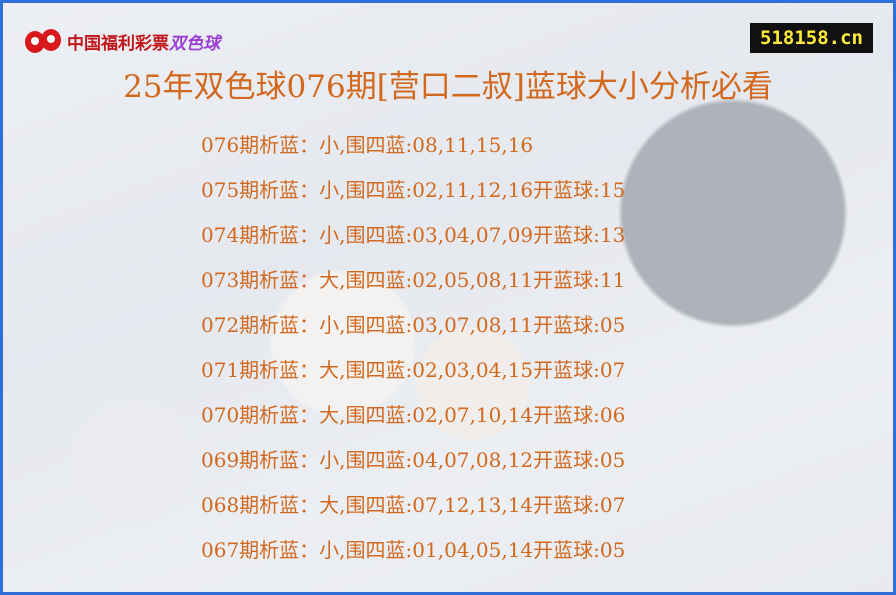 The image size is (896, 595). I want to click on page-title: 25年双色球076期[营口二叔]蓝球大小分析必看, so click(448, 87).